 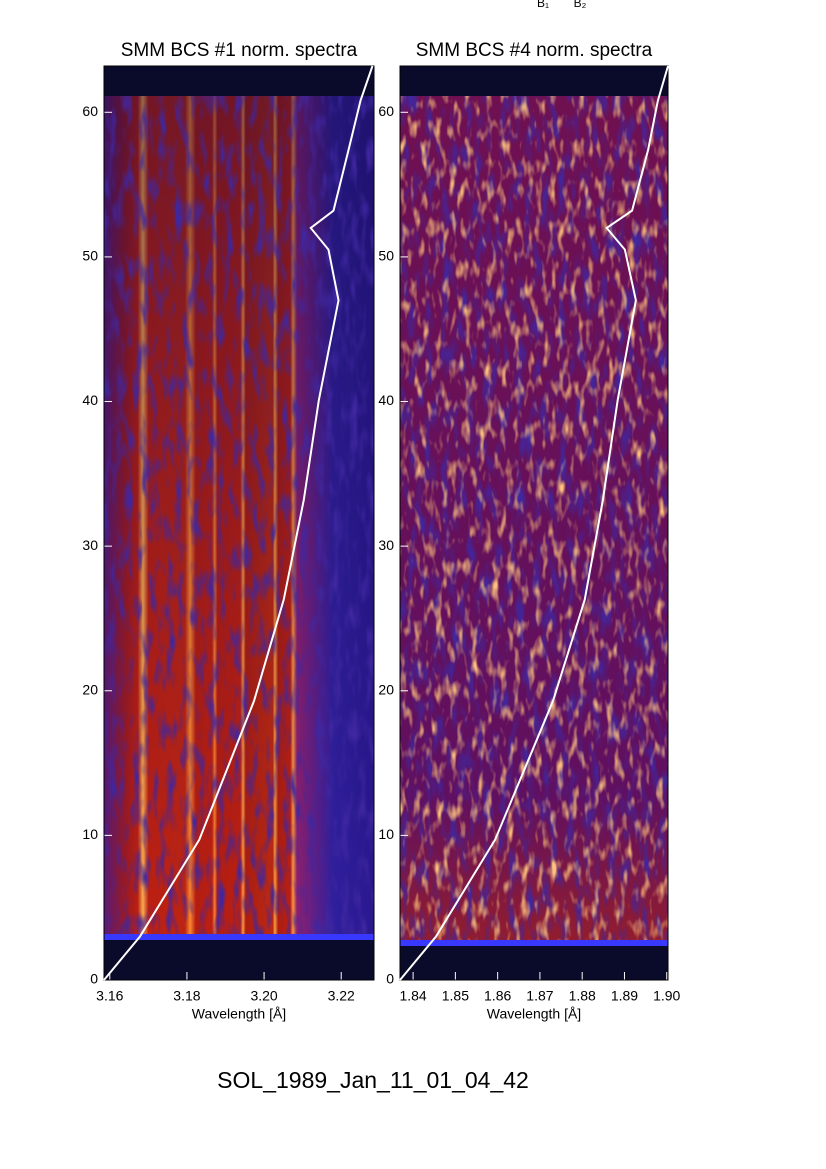 What do you see at coordinates (497, 996) in the screenshot?
I see `x-tick-label: 1.86` at bounding box center [497, 996].